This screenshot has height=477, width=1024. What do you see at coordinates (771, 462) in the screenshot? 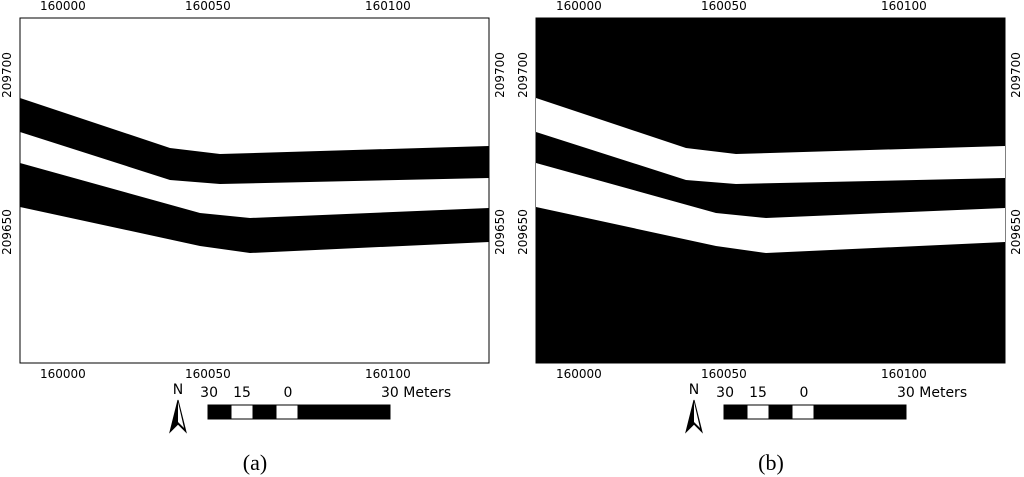
I see `caption: (b)` at bounding box center [771, 462].